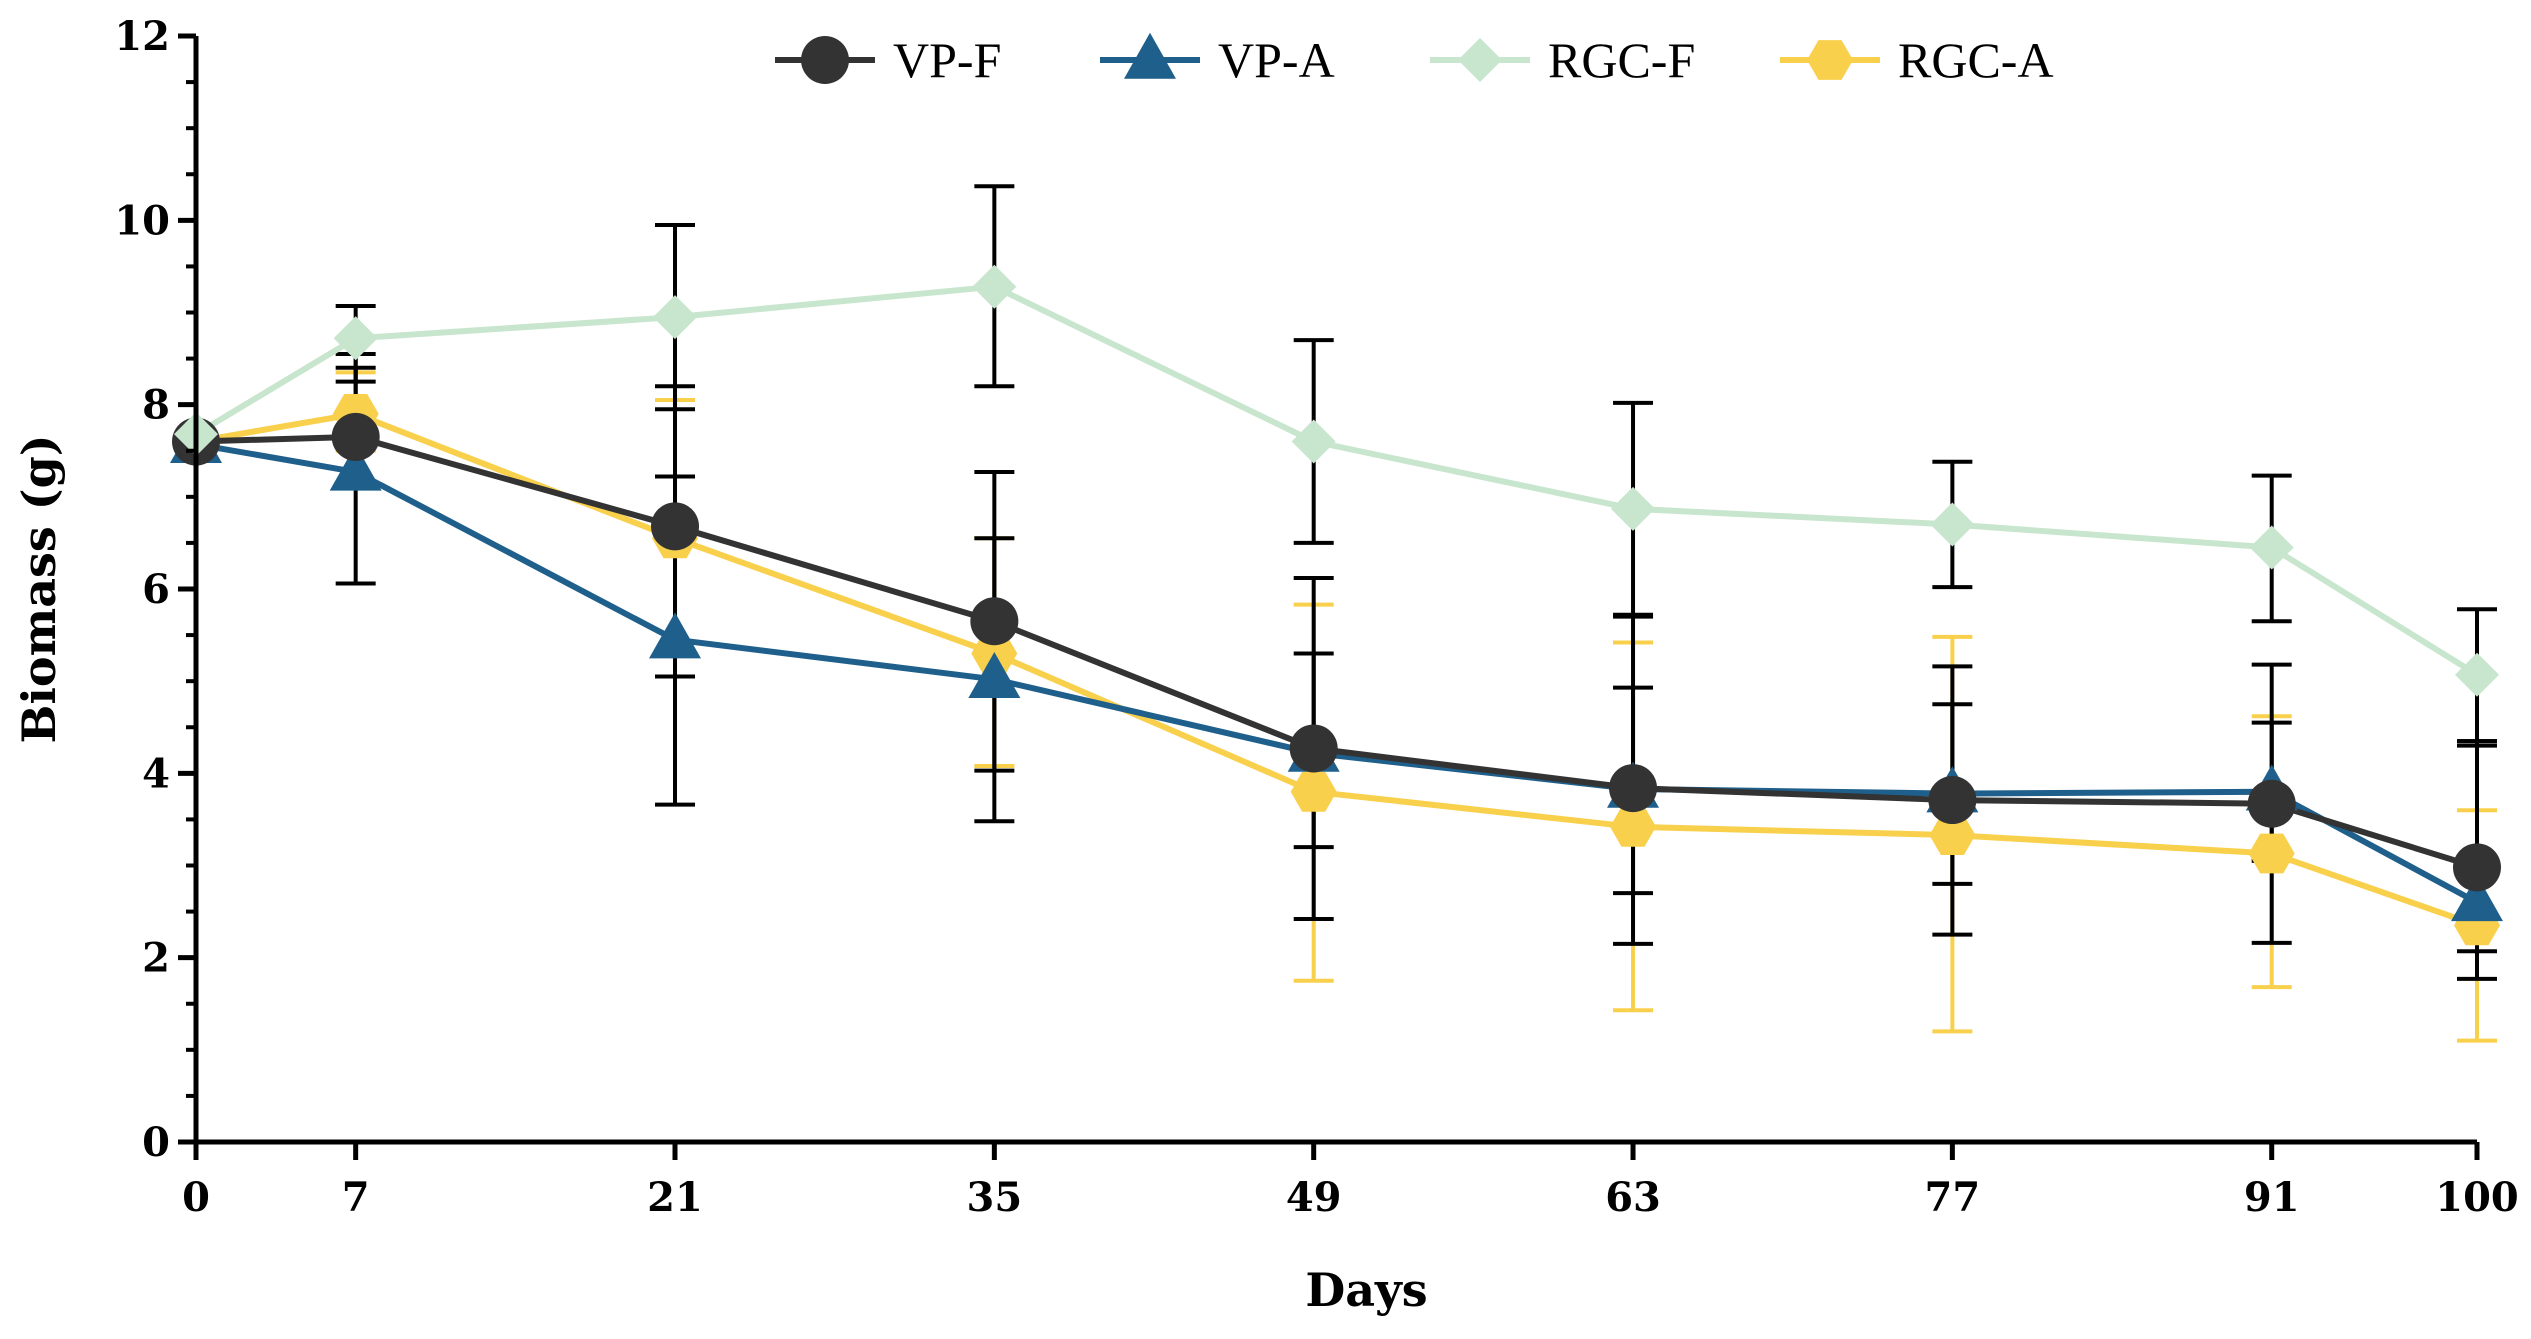 The width and height of the screenshot is (2531, 1339). What do you see at coordinates (1276, 60) in the screenshot?
I see `legend-label: VP-A` at bounding box center [1276, 60].